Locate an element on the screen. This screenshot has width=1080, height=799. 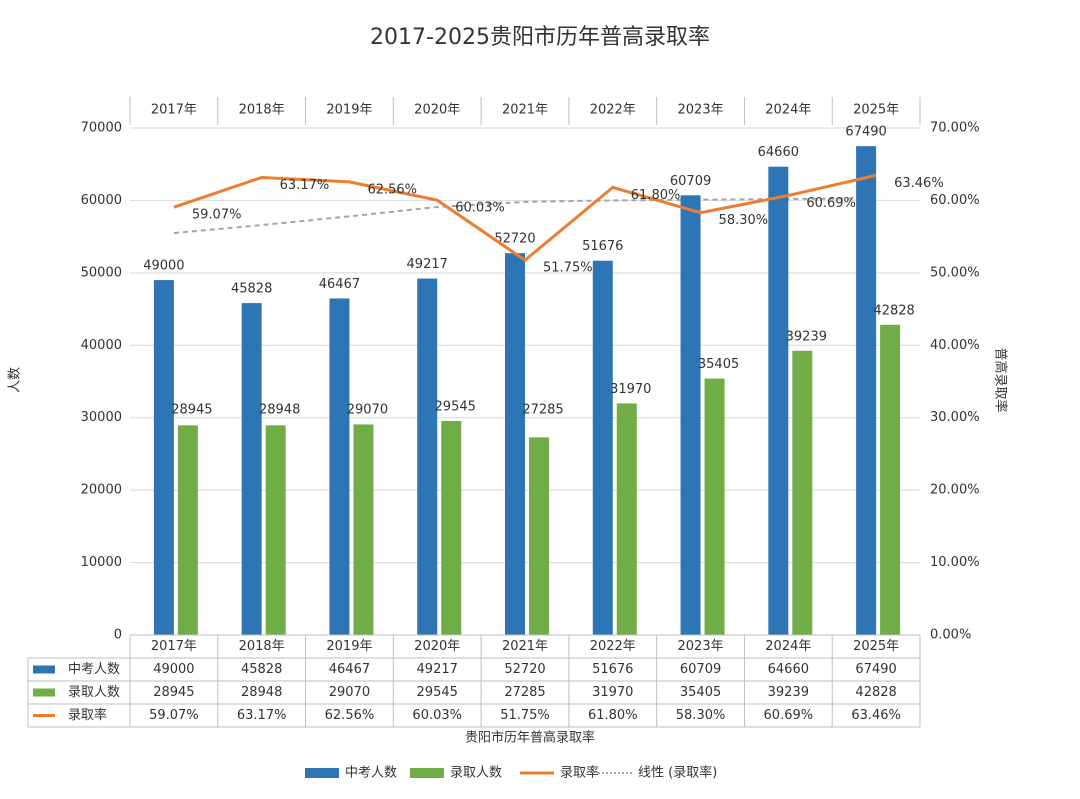
data-label: 62.56% is located at coordinates (392, 189).